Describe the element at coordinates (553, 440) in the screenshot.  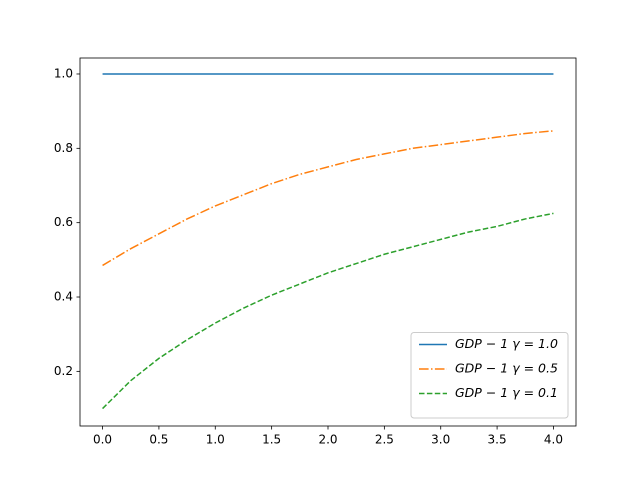
I see `x-tick-label: 4.0` at that location.